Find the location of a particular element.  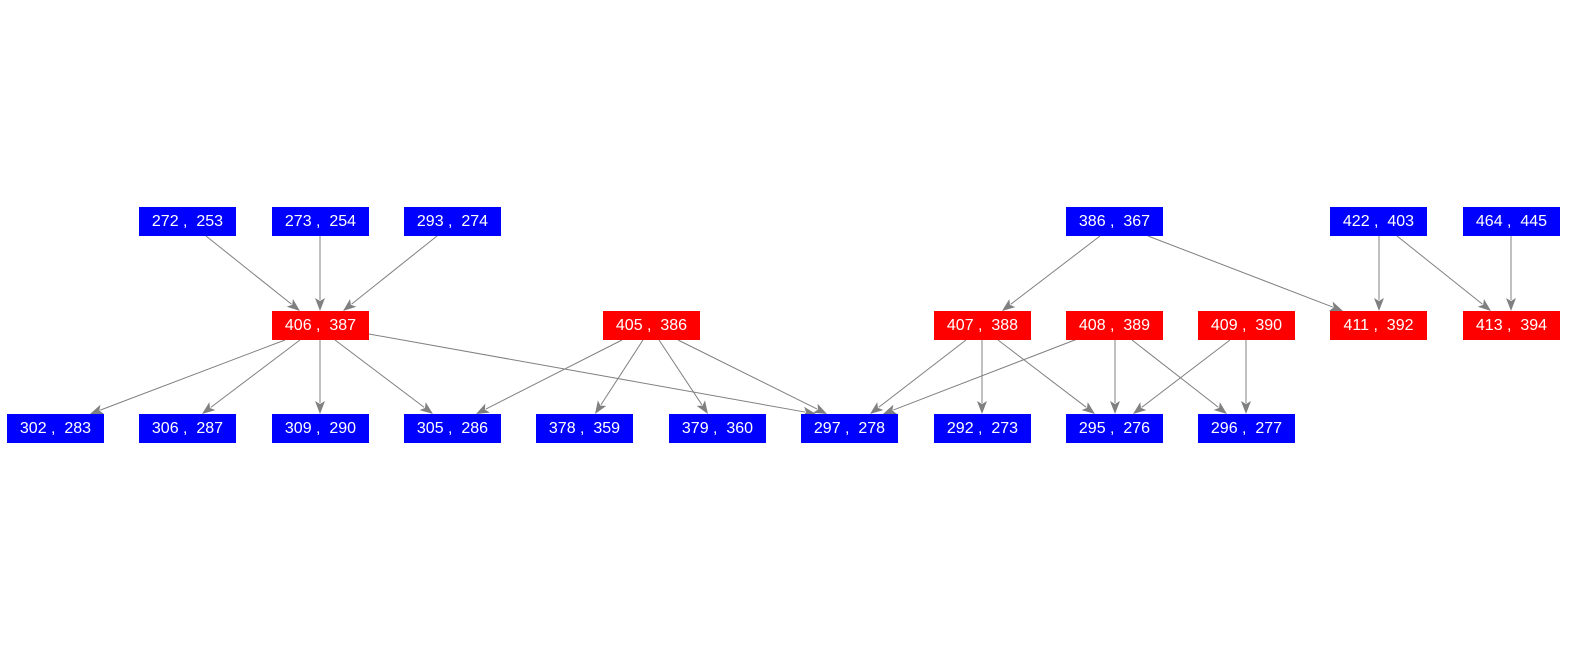

node-309: 309 , 290 is located at coordinates (320, 428).